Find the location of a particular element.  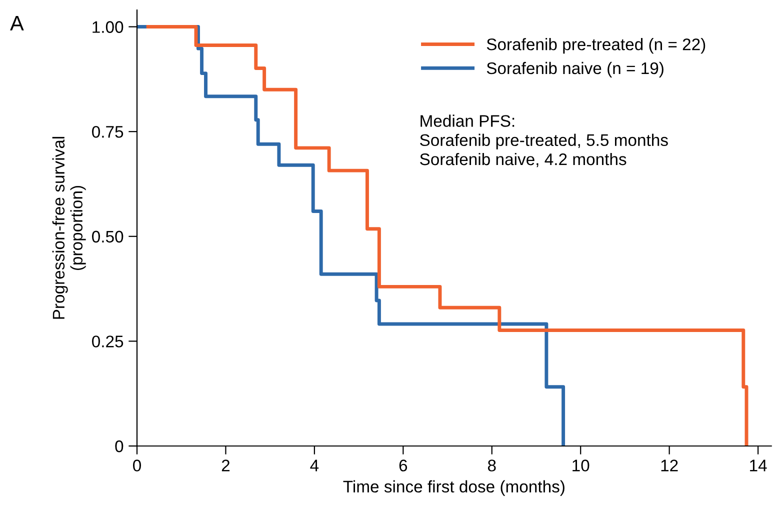

x-tick-label: 10 is located at coordinates (581, 466).